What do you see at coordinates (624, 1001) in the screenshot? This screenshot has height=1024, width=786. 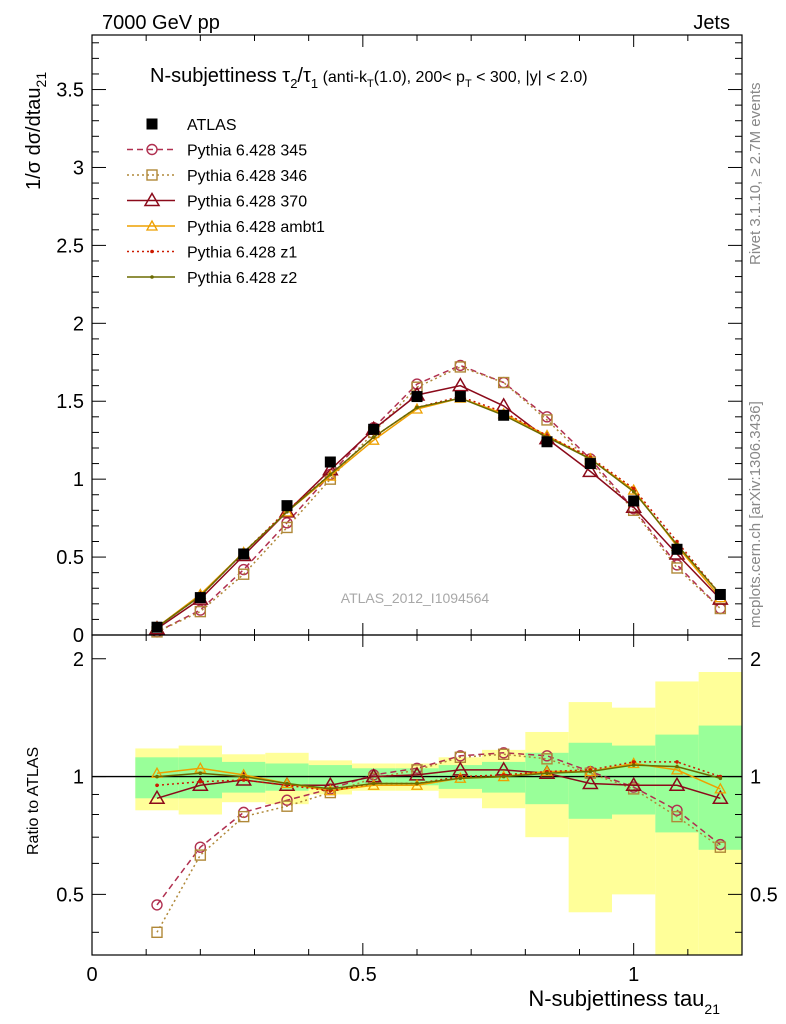 I see `x-axis-label: N-subjettiness tau21` at bounding box center [624, 1001].